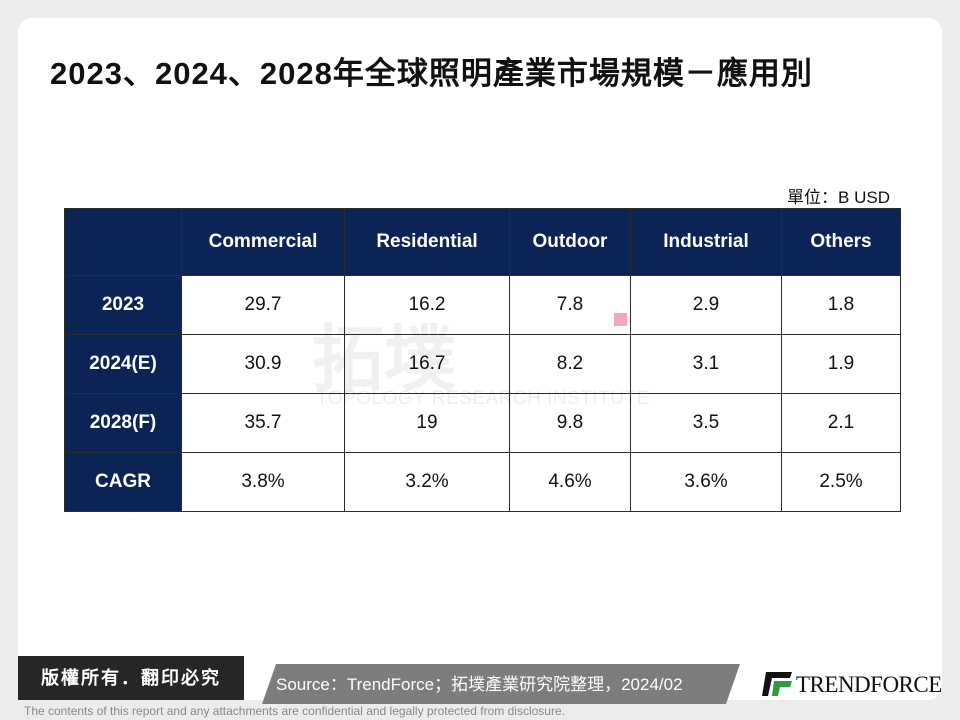 The height and width of the screenshot is (720, 960). I want to click on table-cell: 4.6%, so click(570, 482).